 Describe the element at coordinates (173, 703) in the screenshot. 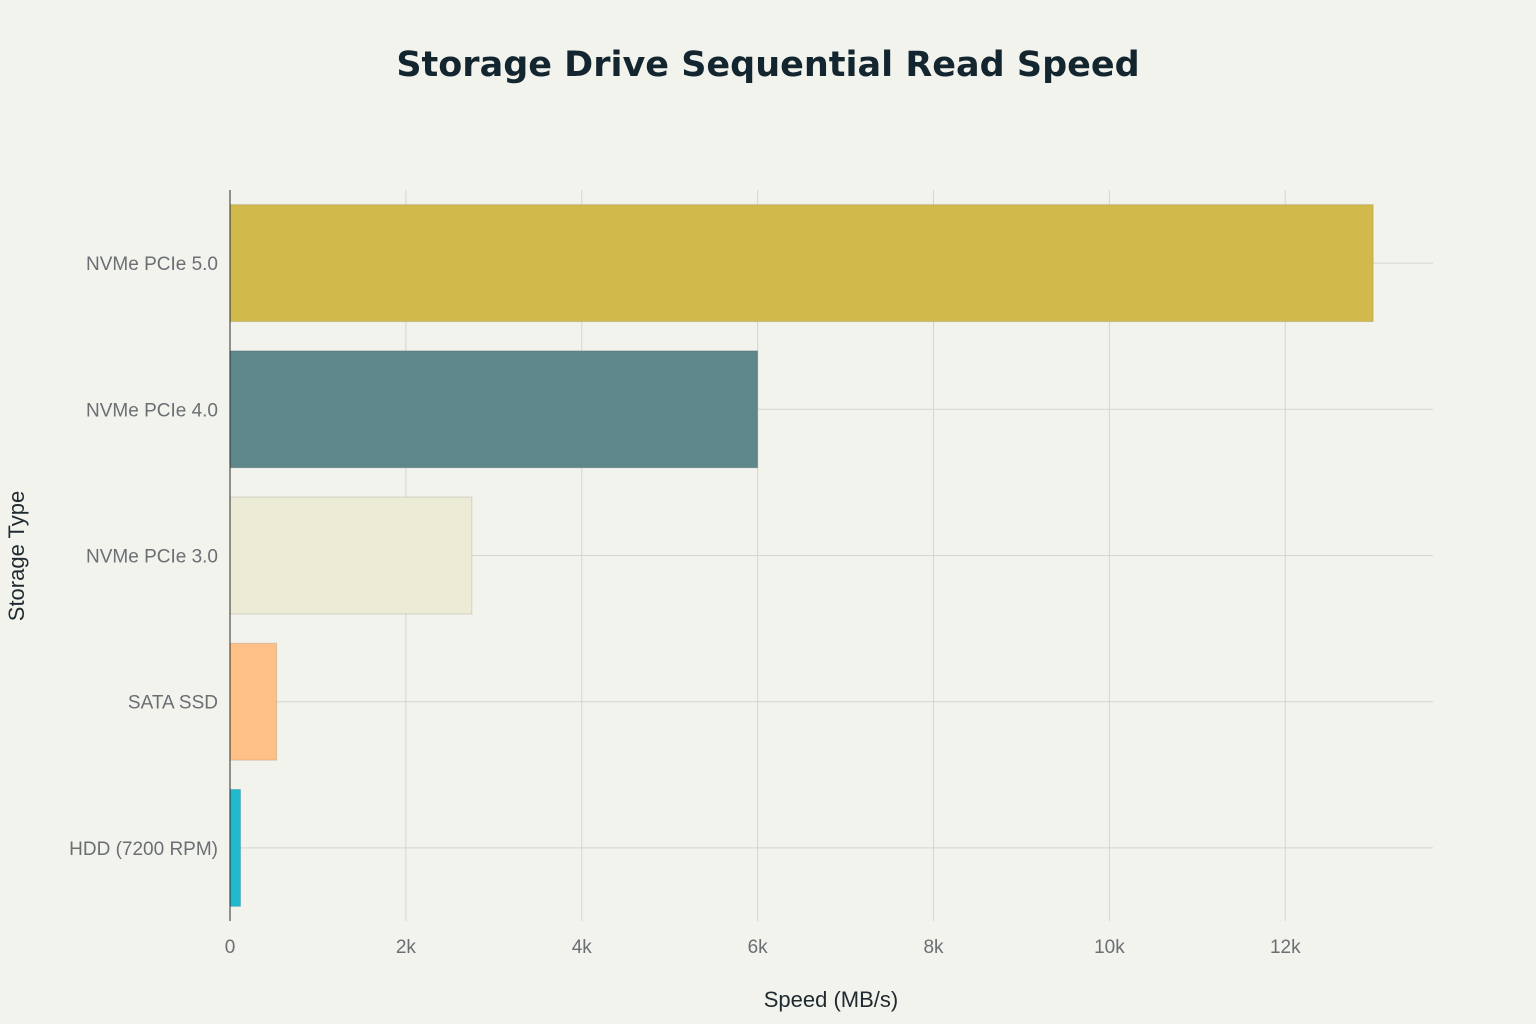

I see `y-tick-label: SATA SSD` at that location.